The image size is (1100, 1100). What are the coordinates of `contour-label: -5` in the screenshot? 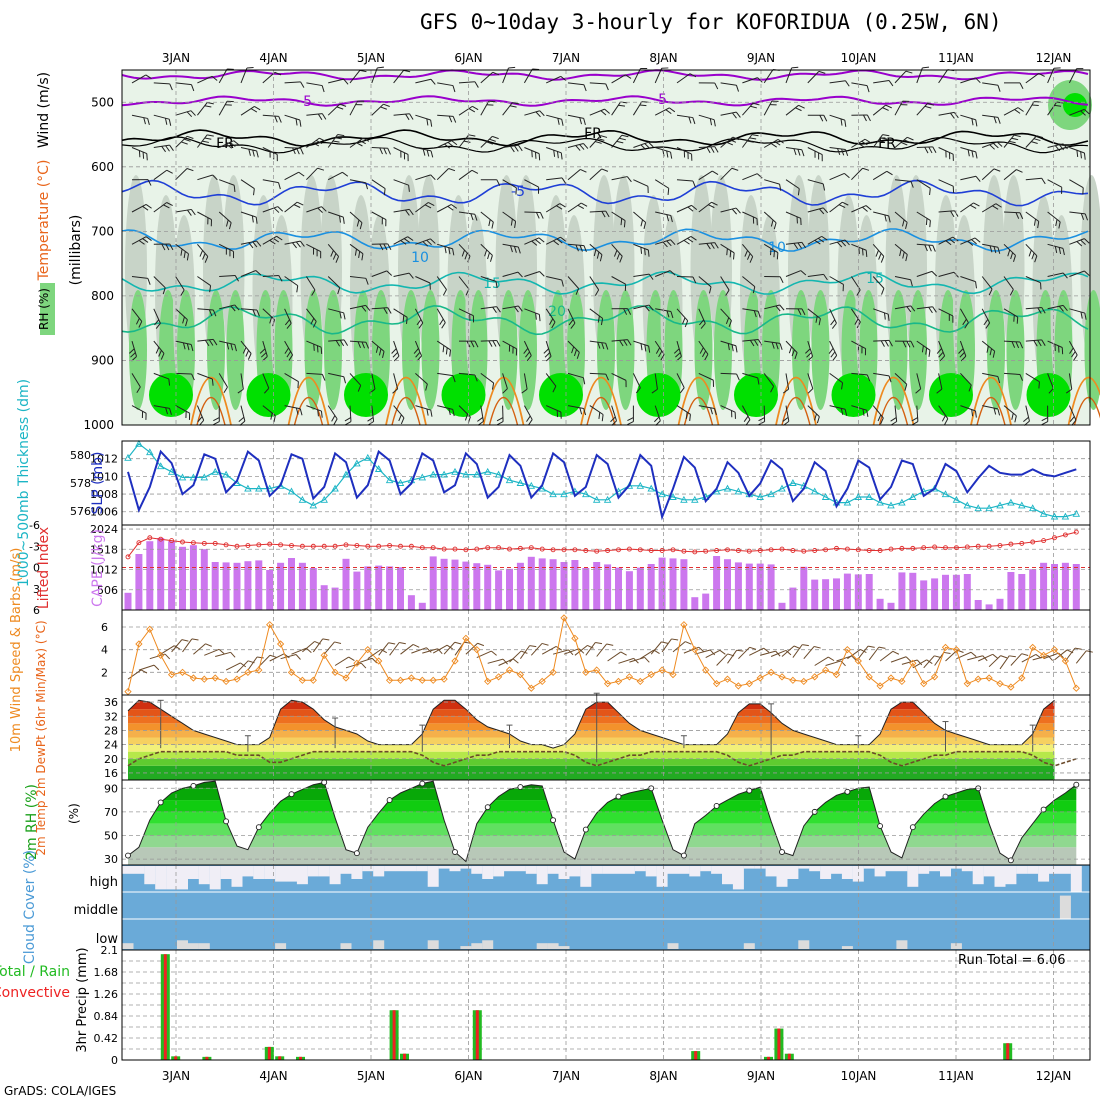 It's located at (660, 100).